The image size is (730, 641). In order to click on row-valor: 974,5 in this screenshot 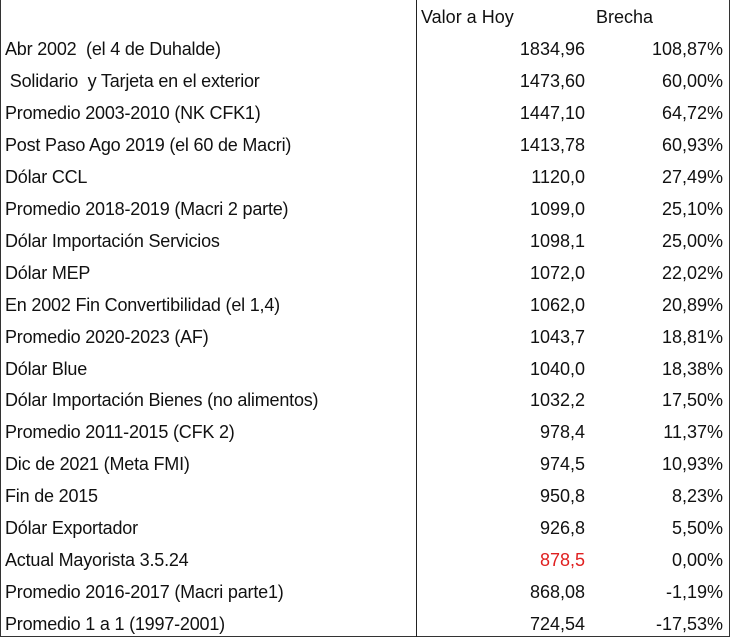, I will do `click(562, 464)`.